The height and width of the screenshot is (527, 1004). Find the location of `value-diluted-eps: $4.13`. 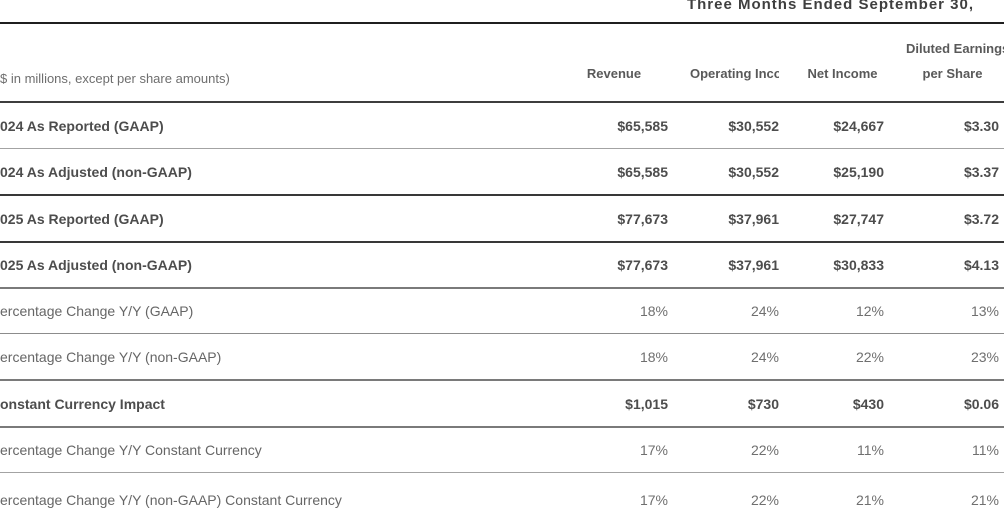

value-diluted-eps: $4.13 is located at coordinates (981, 265).